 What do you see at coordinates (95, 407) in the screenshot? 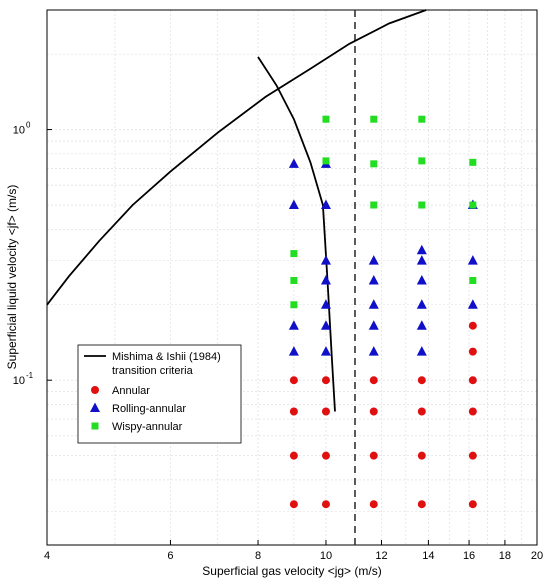
I see `legend-triangle-swatch` at bounding box center [95, 407].